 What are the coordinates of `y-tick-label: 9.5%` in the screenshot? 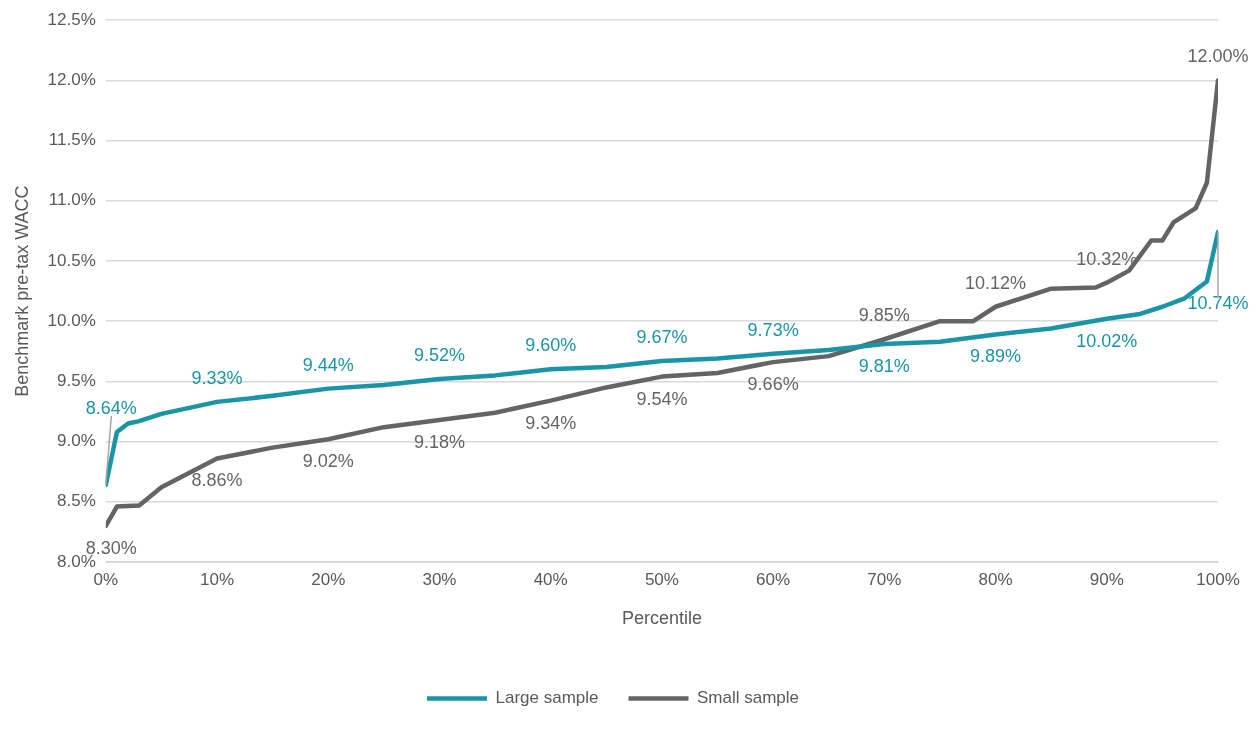 It's located at (76, 381).